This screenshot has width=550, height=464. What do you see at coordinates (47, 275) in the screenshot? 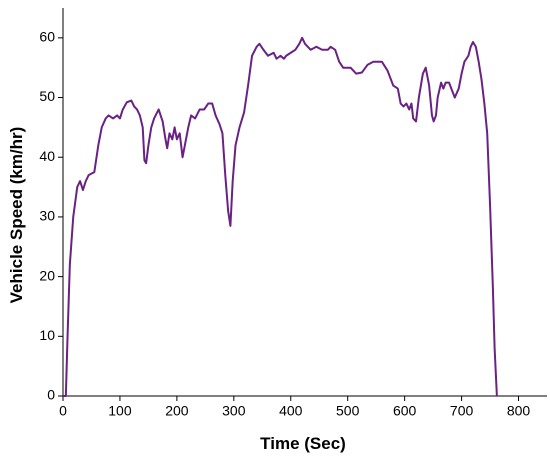
I see `y-tick-label: 20` at bounding box center [47, 275].